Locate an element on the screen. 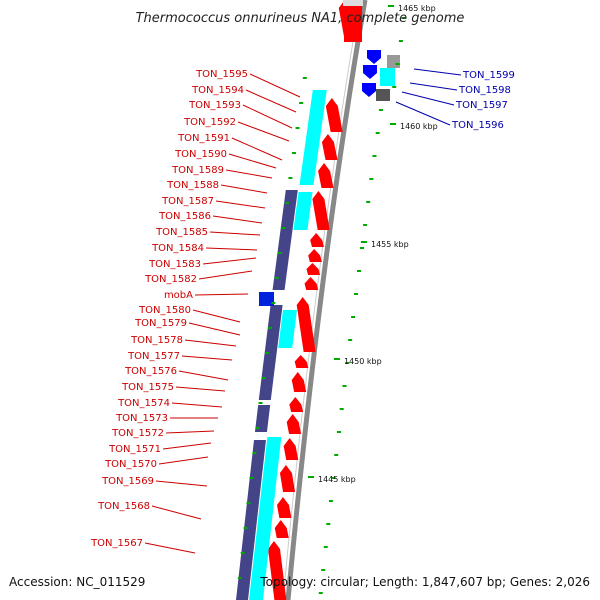 The image size is (600, 600). gene-label-left: mobA is located at coordinates (178, 295).